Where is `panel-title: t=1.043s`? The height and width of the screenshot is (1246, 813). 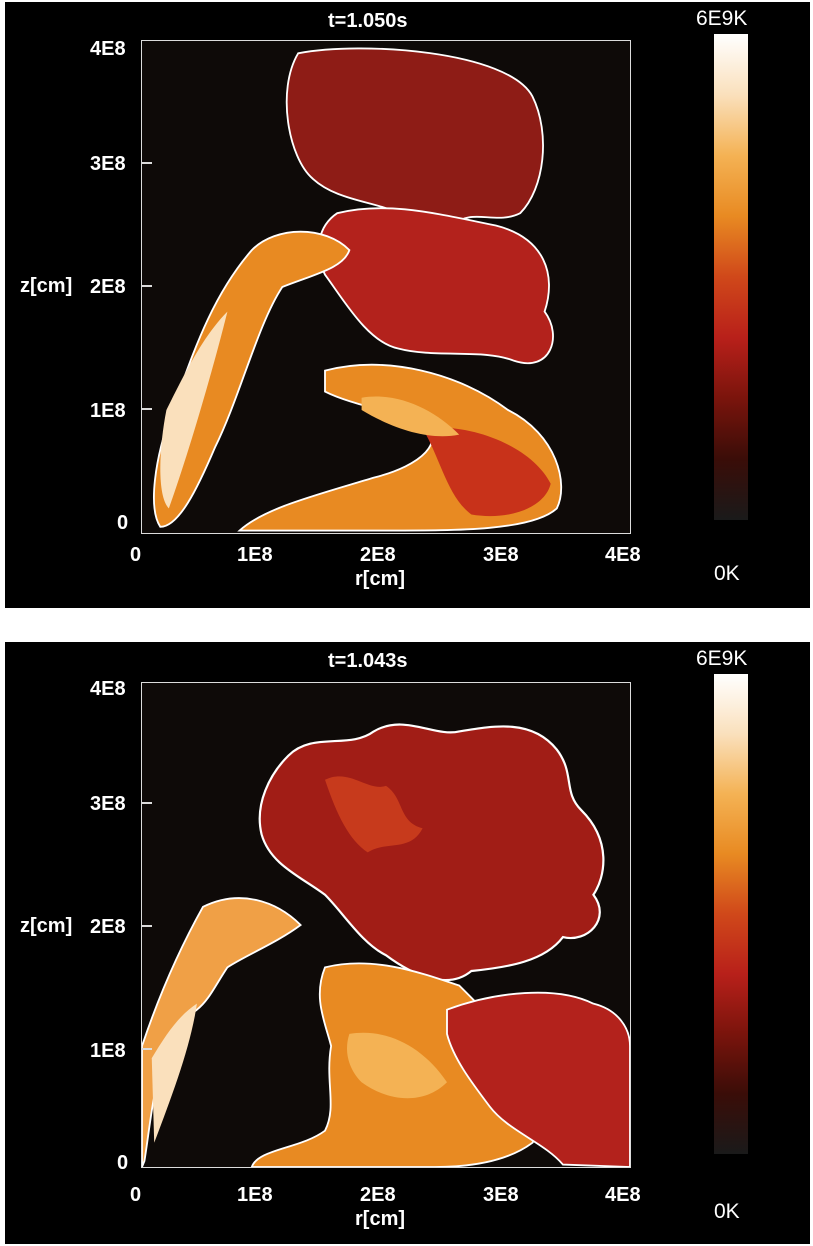
panel-title: t=1.043s is located at coordinates (368, 661).